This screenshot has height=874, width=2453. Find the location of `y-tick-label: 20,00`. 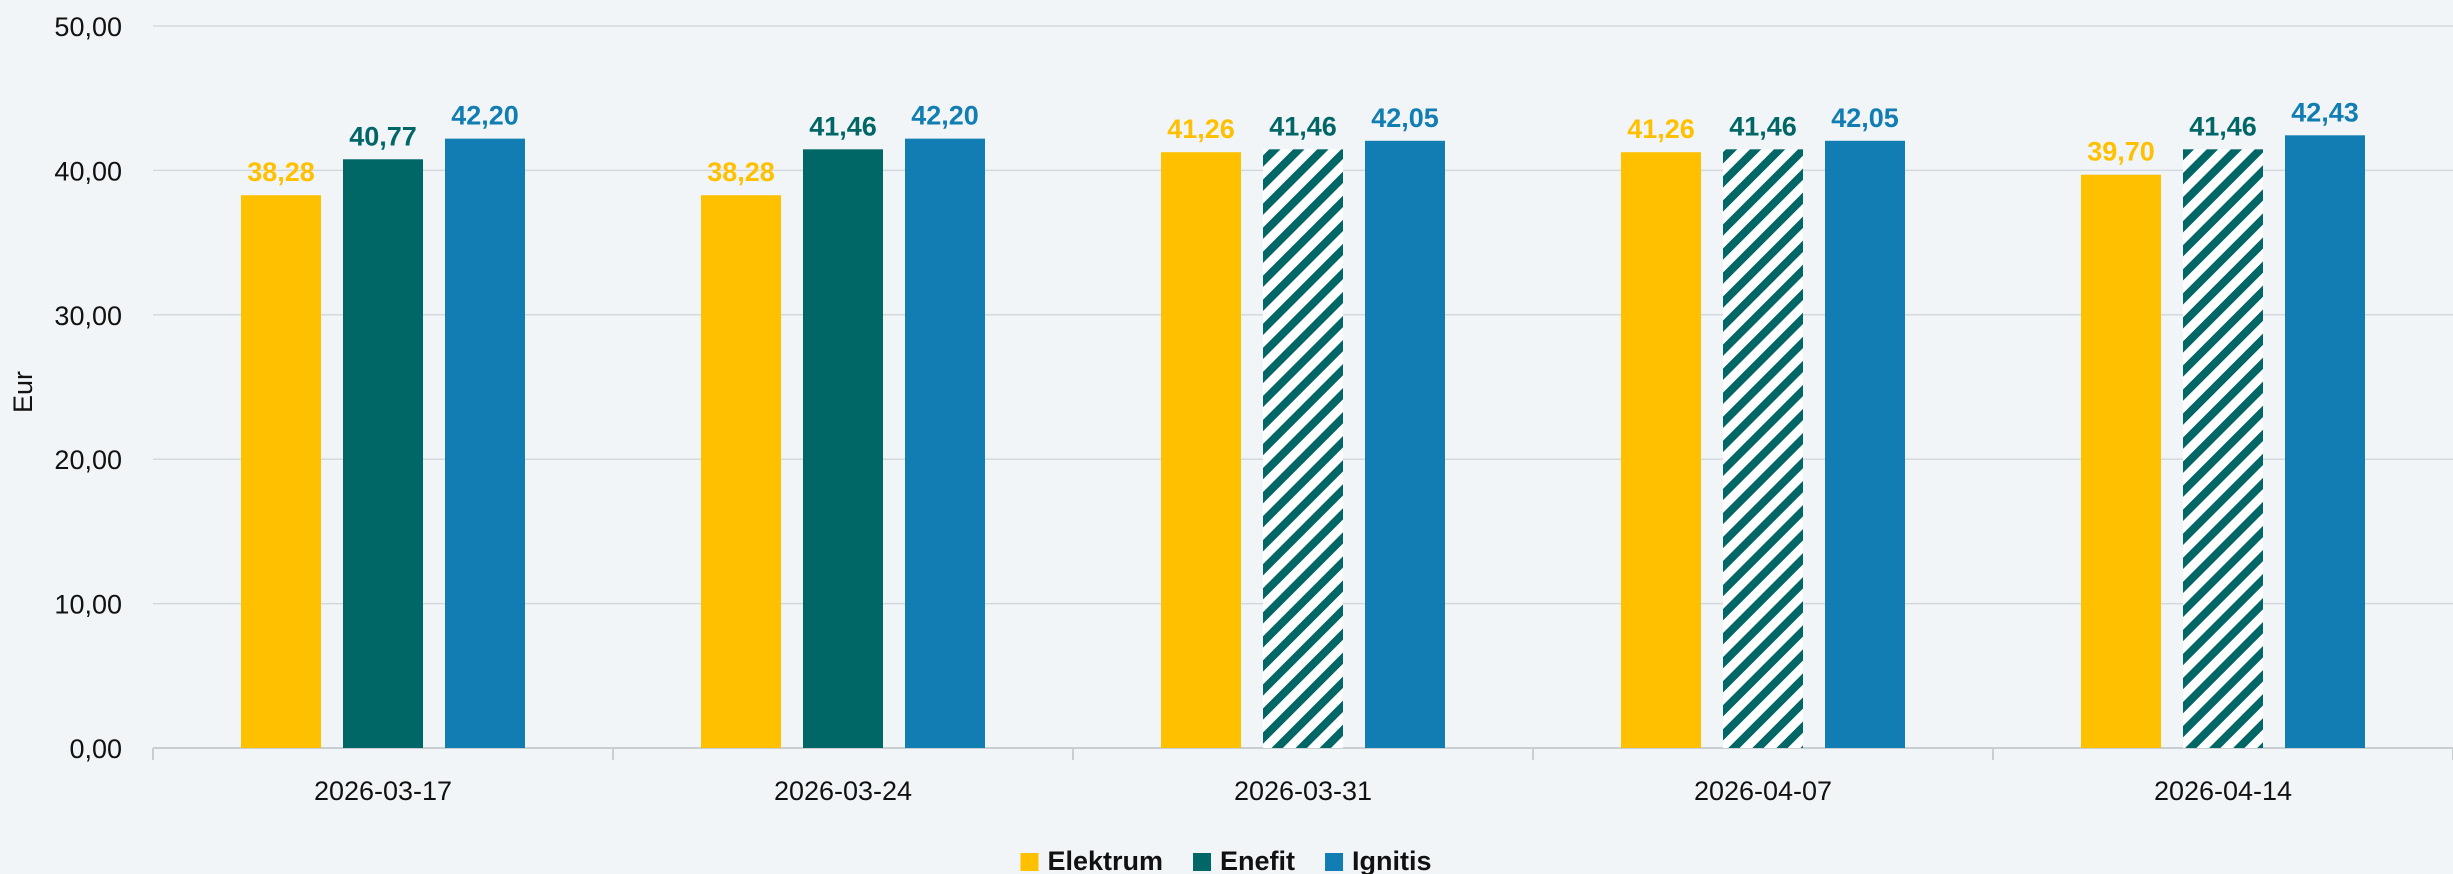

y-tick-label: 20,00 is located at coordinates (88, 460).